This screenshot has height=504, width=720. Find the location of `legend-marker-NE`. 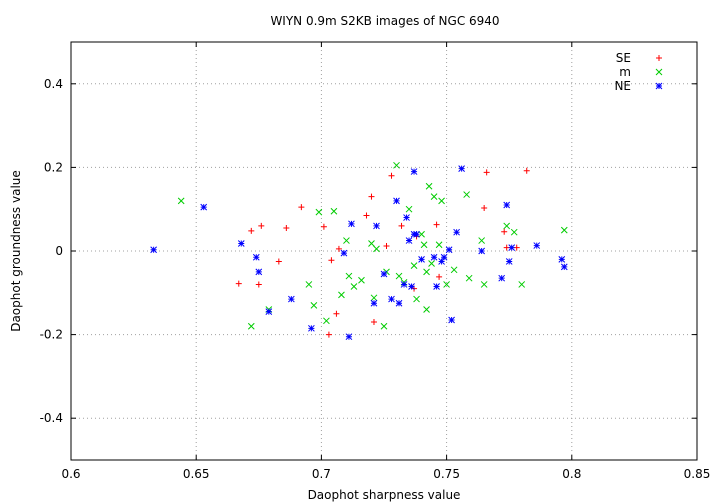

legend-marker-NE is located at coordinates (659, 86).